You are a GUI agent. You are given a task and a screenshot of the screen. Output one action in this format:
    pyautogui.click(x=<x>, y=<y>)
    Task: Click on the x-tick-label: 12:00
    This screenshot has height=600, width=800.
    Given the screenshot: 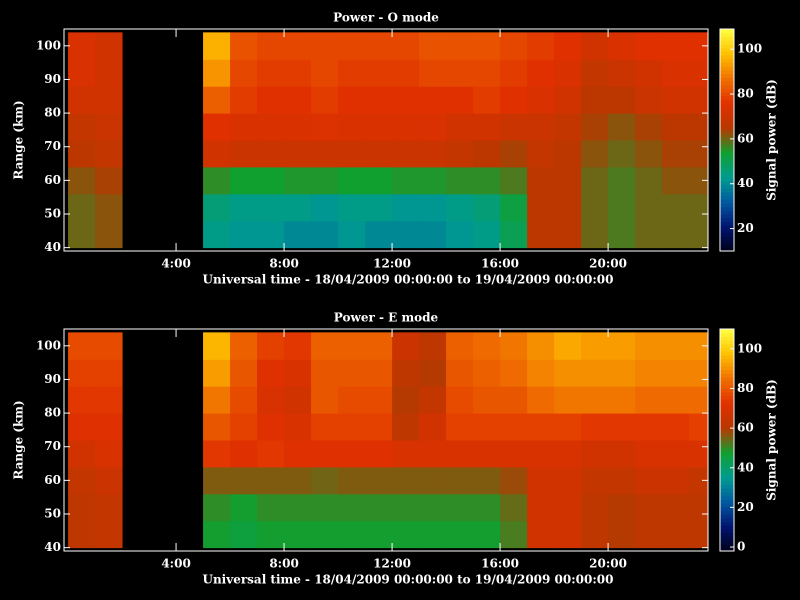 What is the action you would take?
    pyautogui.click(x=392, y=264)
    